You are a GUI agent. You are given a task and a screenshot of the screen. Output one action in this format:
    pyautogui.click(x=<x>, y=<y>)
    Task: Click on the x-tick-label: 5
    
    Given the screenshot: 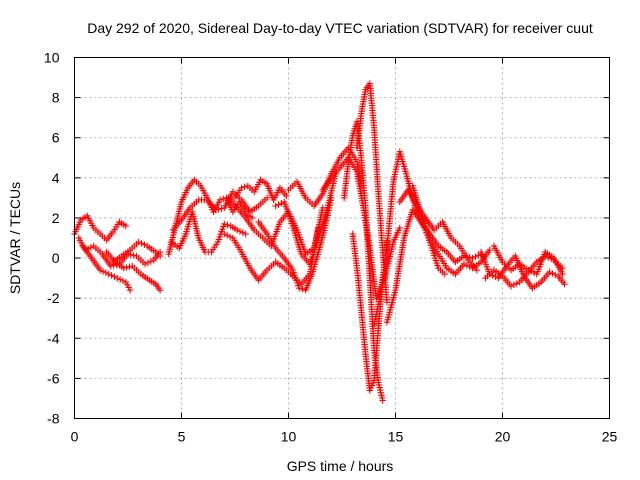 What is the action you would take?
    pyautogui.click(x=182, y=437)
    